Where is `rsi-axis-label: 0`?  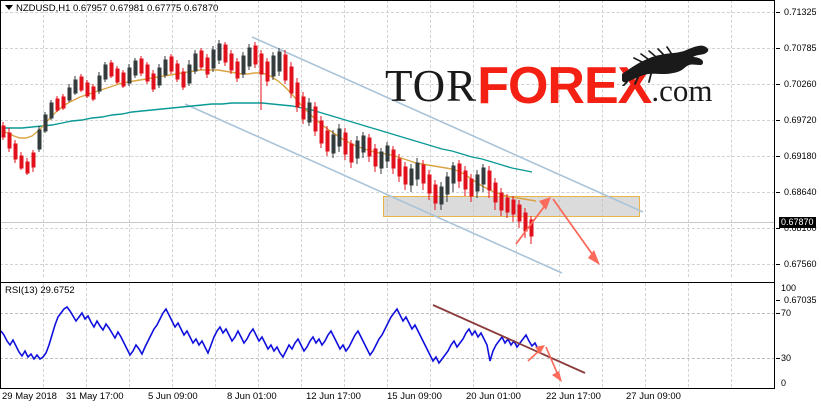
rsi-axis-label: 0 is located at coordinates (784, 383).